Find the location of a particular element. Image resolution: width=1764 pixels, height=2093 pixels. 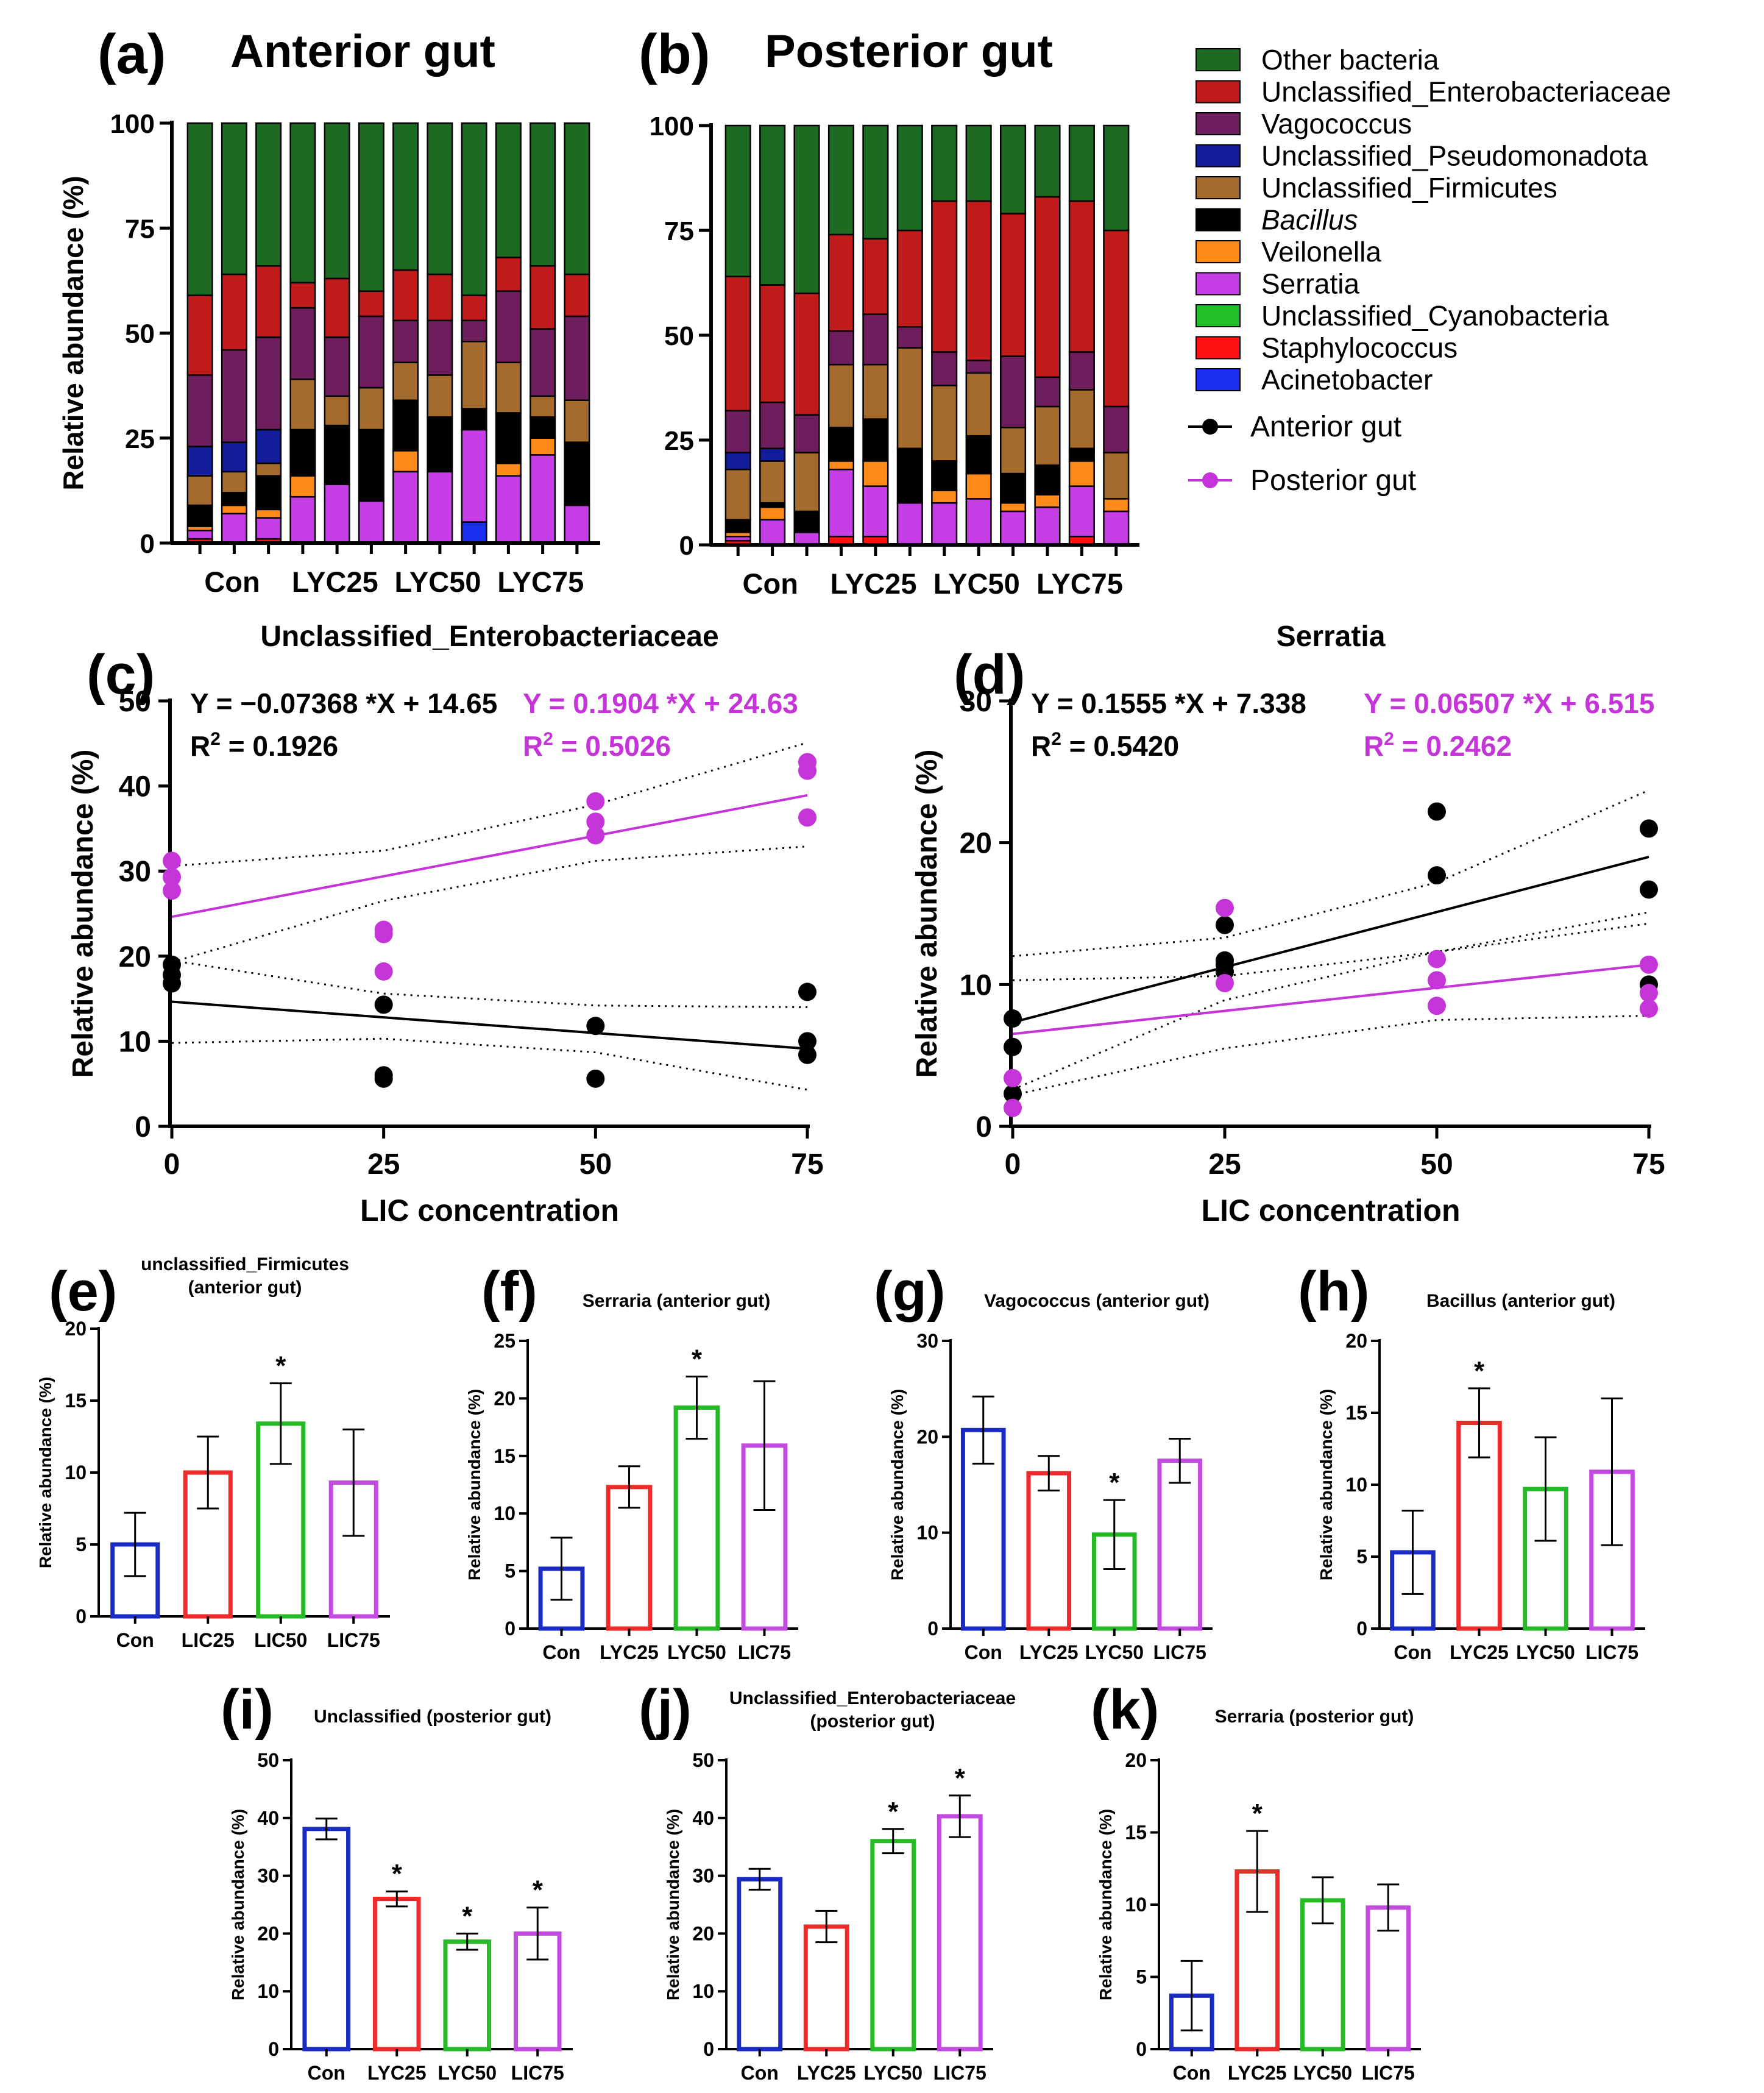

r-squared-label: R2 = 0.2462 is located at coordinates (1438, 745).